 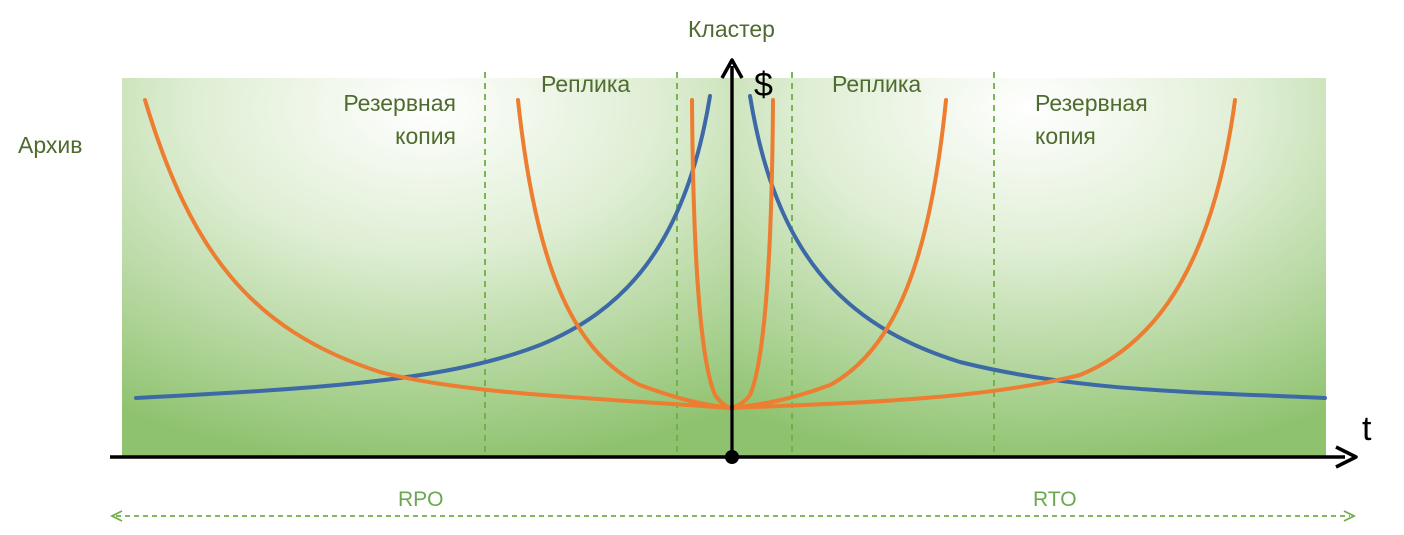 I want to click on span-arrowhead-right, so click(x=1350, y=516).